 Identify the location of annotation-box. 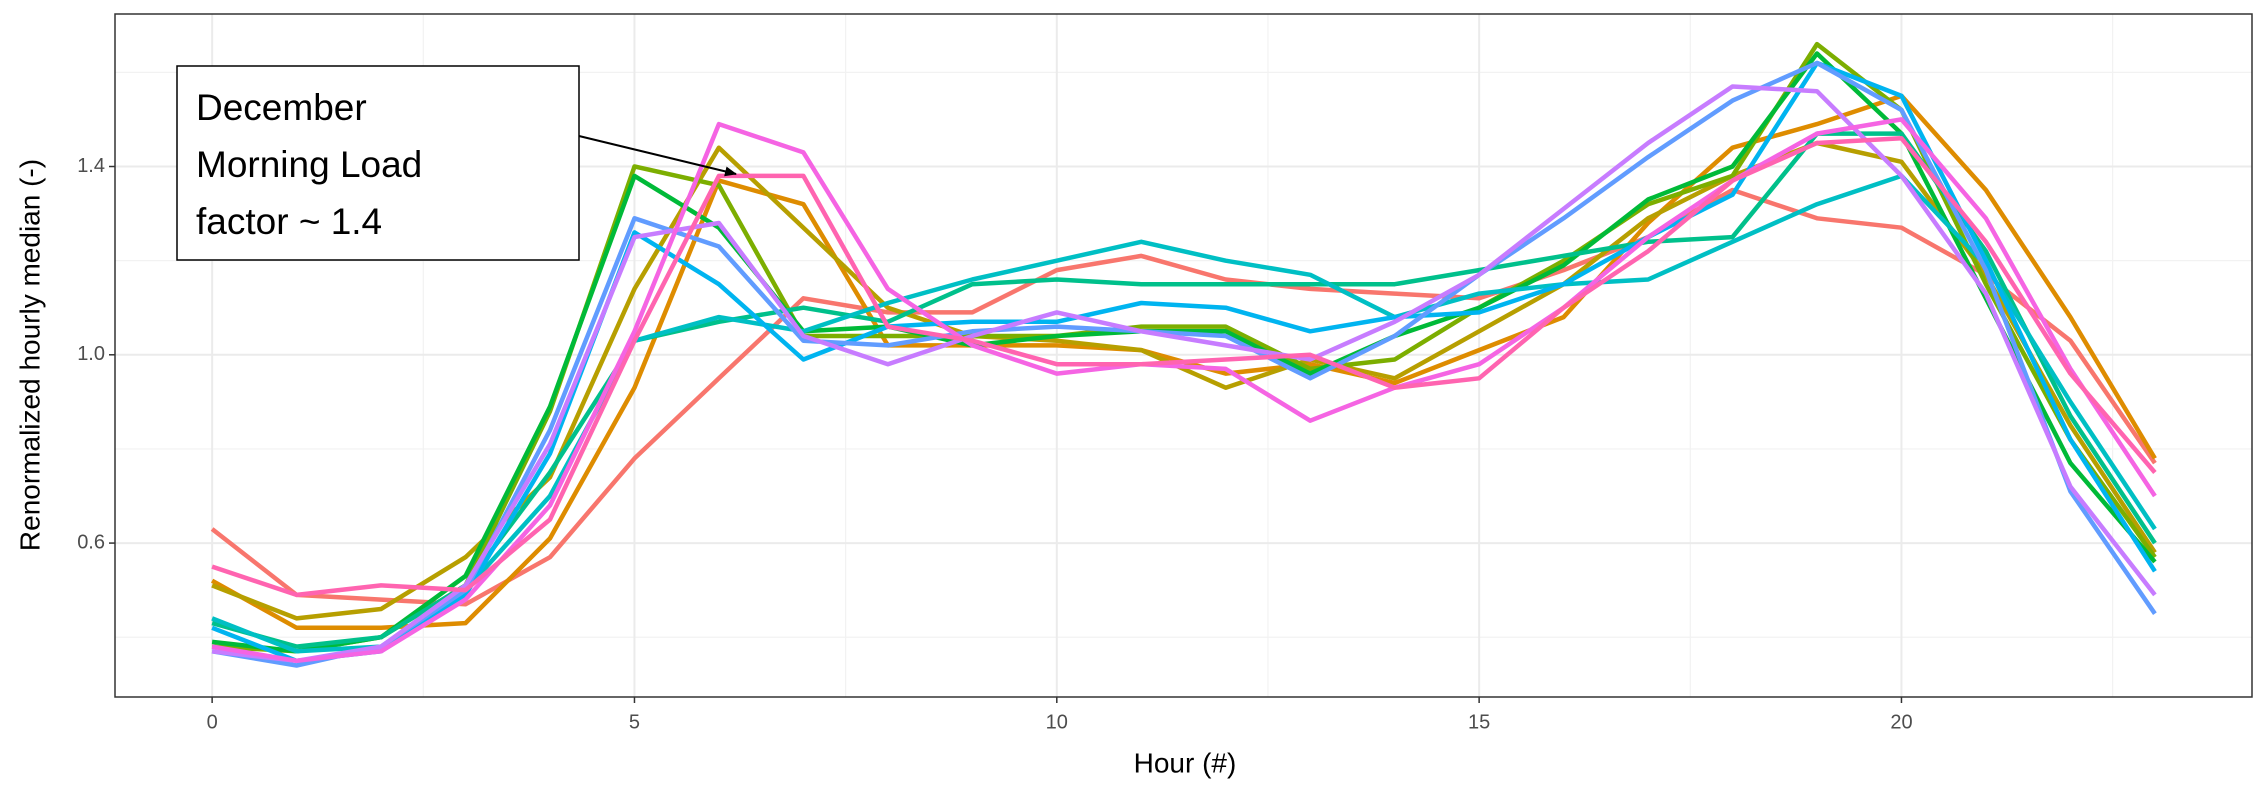
(378, 163).